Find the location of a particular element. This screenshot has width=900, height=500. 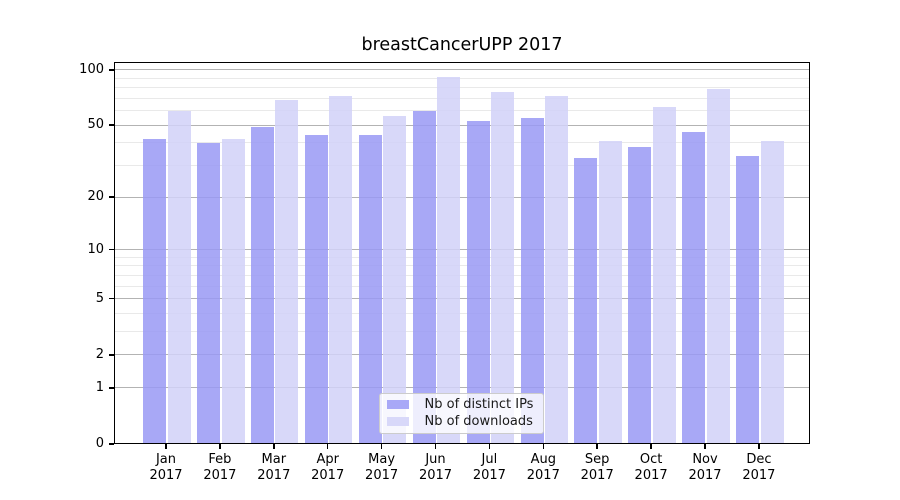

bar-nb-of-distinct-ips-jun is located at coordinates (424, 277).